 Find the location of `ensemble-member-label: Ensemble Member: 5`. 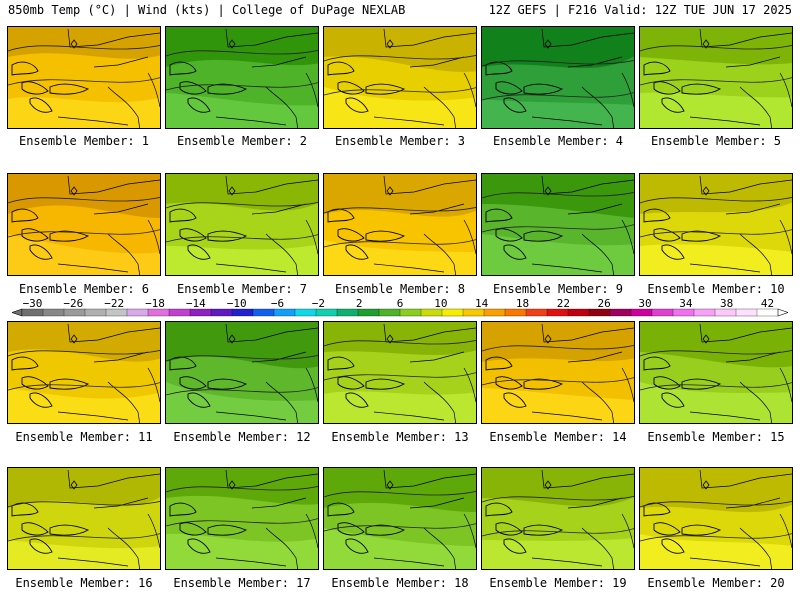

ensemble-member-label: Ensemble Member: 5 is located at coordinates (716, 141).